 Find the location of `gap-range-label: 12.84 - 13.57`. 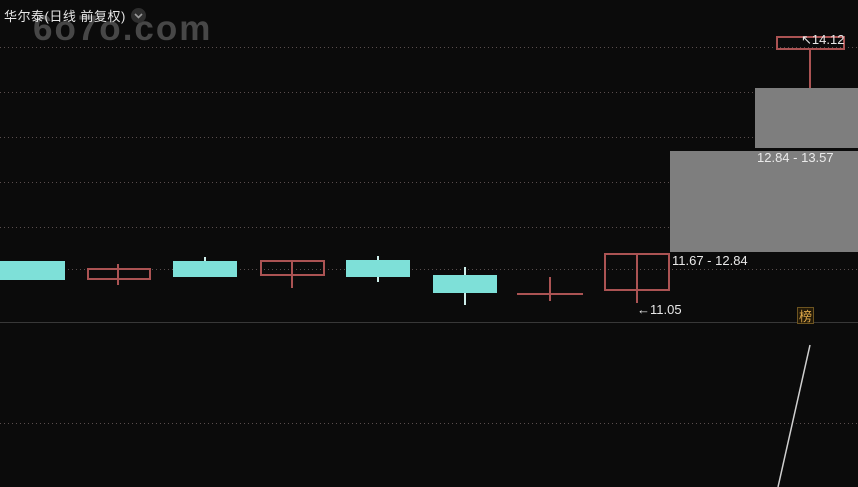

gap-range-label: 12.84 - 13.57 is located at coordinates (795, 157).